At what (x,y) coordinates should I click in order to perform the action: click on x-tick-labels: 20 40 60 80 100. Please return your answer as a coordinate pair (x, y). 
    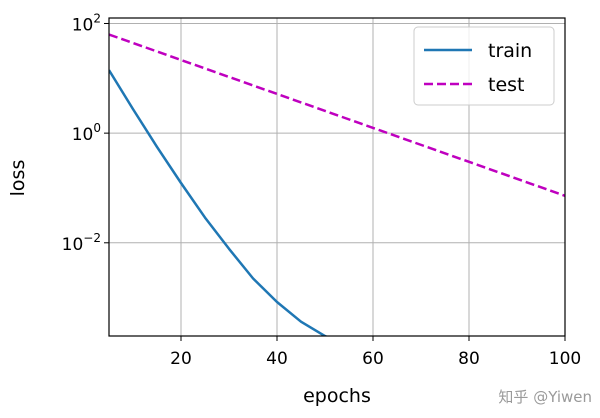
    Looking at the image, I should click on (375, 359).